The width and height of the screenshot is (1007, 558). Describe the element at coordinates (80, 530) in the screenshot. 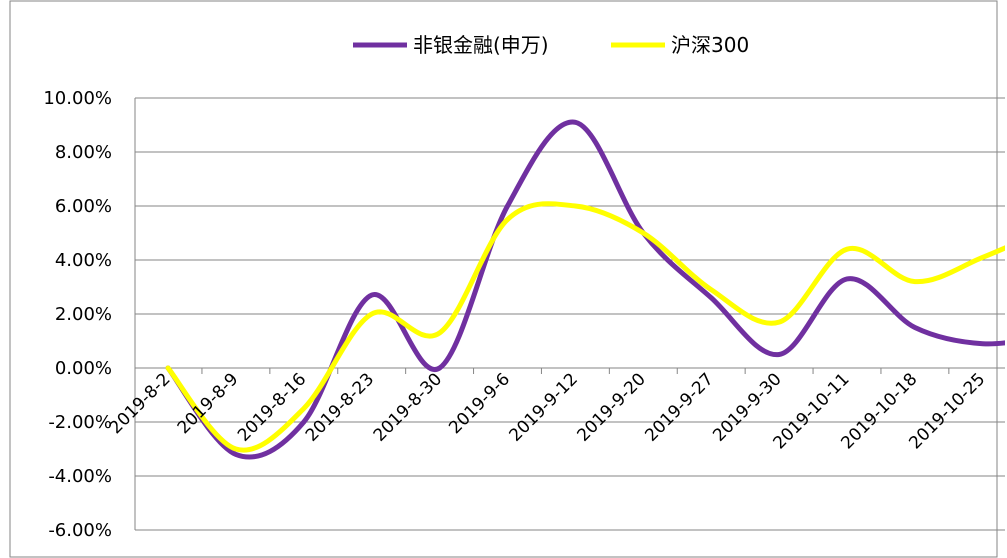

I see `y-tick-label: -6.00%` at that location.